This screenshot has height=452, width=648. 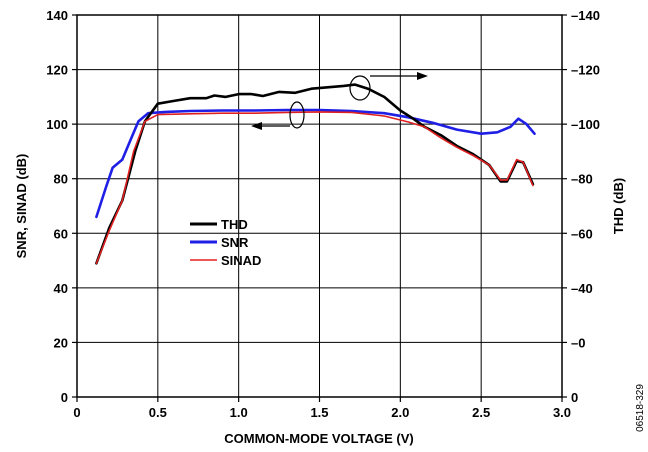 What do you see at coordinates (76, 412) in the screenshot?
I see `x-tick-label: 0` at bounding box center [76, 412].